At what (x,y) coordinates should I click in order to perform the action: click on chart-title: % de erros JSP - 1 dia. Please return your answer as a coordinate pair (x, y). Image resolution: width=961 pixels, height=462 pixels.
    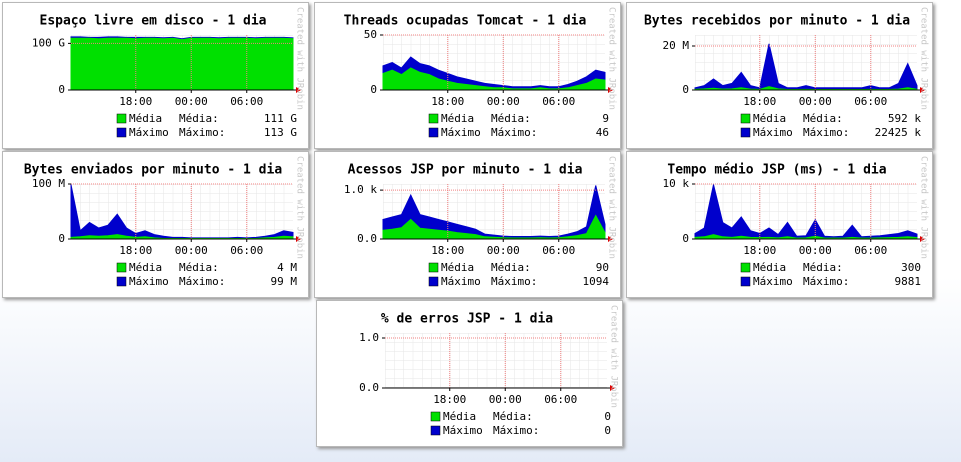
    Looking at the image, I should click on (467, 319).